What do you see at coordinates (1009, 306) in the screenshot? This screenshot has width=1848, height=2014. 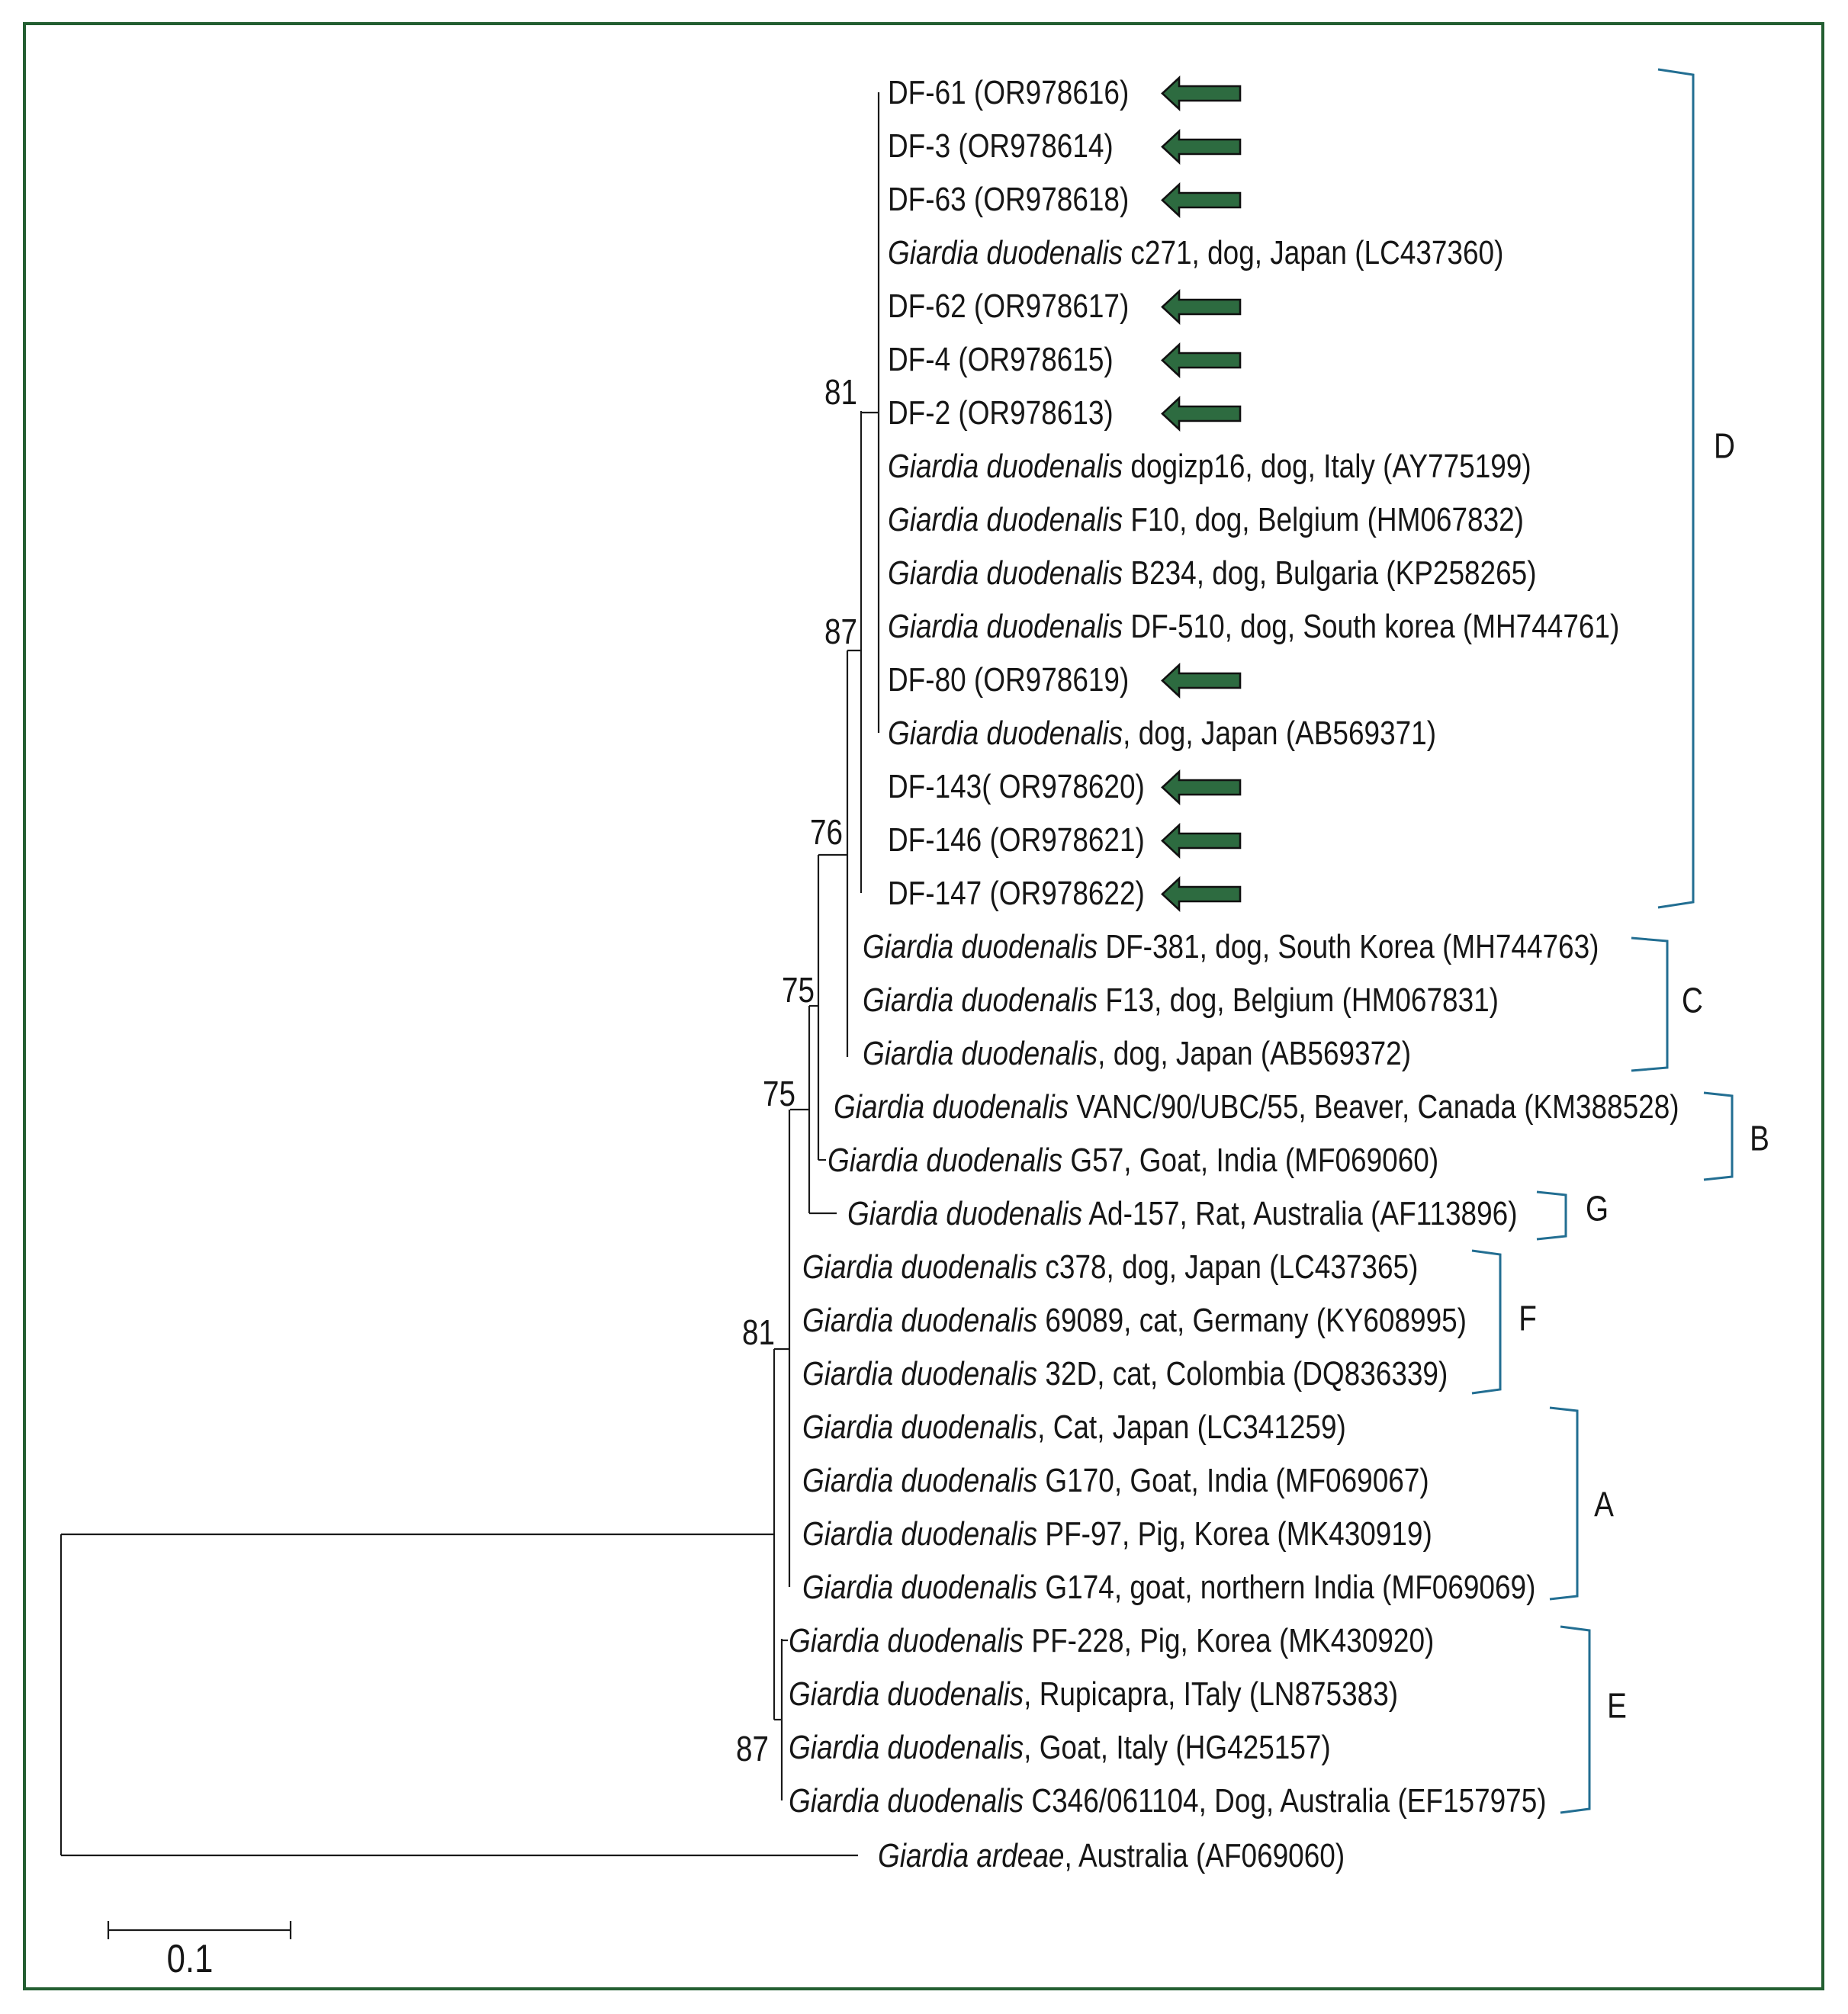 I see `svg-text: DF-62 (OR978617)` at bounding box center [1009, 306].